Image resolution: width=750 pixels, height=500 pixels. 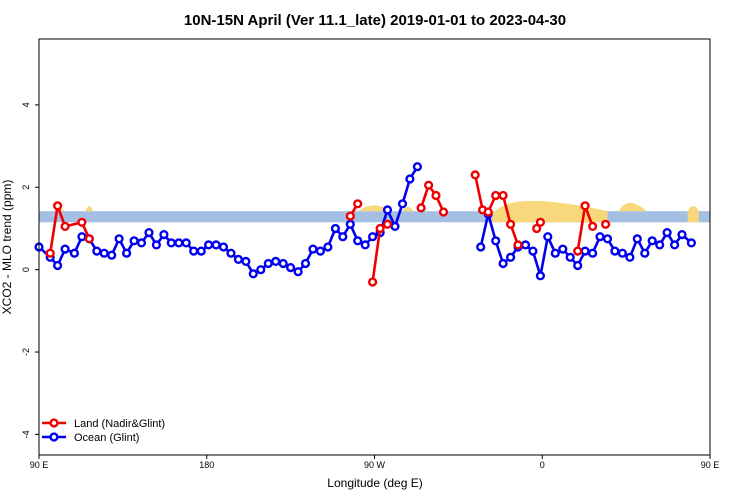 What do you see at coordinates (26, 187) in the screenshot?
I see `y-tick-label: 2` at bounding box center [26, 187].